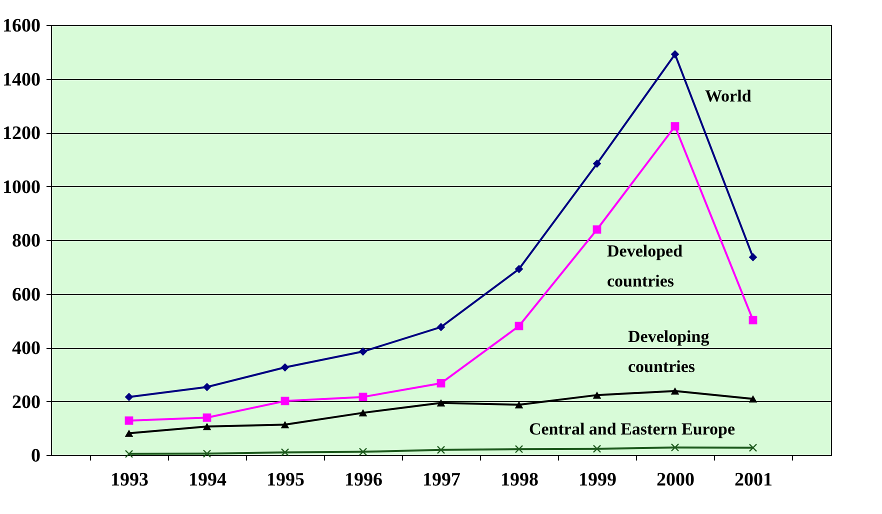  I want to click on x-tick-label: 1996, so click(363, 480).